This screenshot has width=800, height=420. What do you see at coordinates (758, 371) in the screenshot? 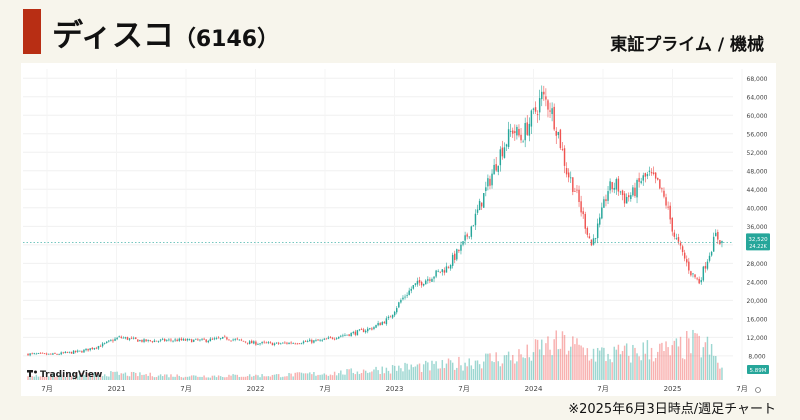
I see `volume-badge-label: 5.89M` at bounding box center [758, 371].